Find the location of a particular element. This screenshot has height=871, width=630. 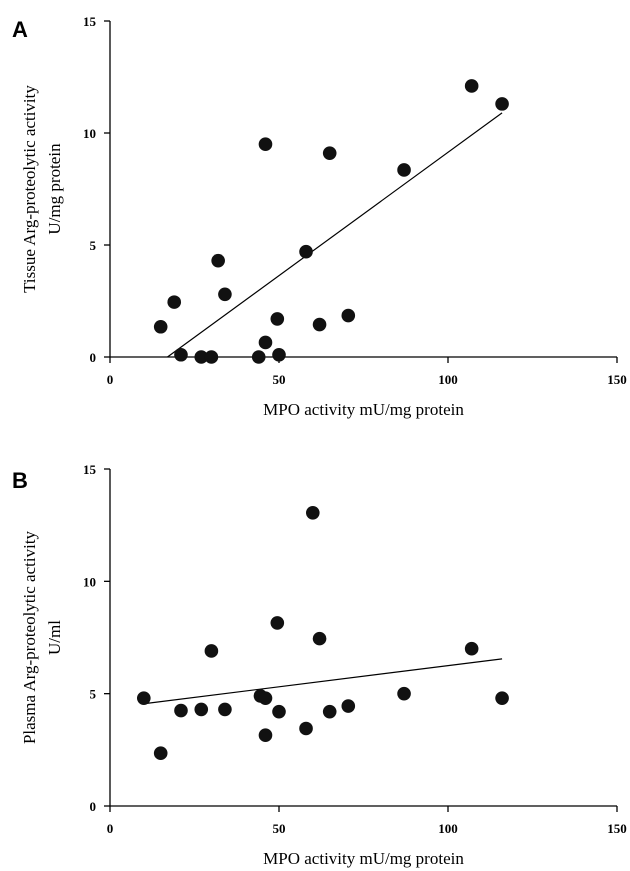

panel-letter-b: B is located at coordinates (20, 480).